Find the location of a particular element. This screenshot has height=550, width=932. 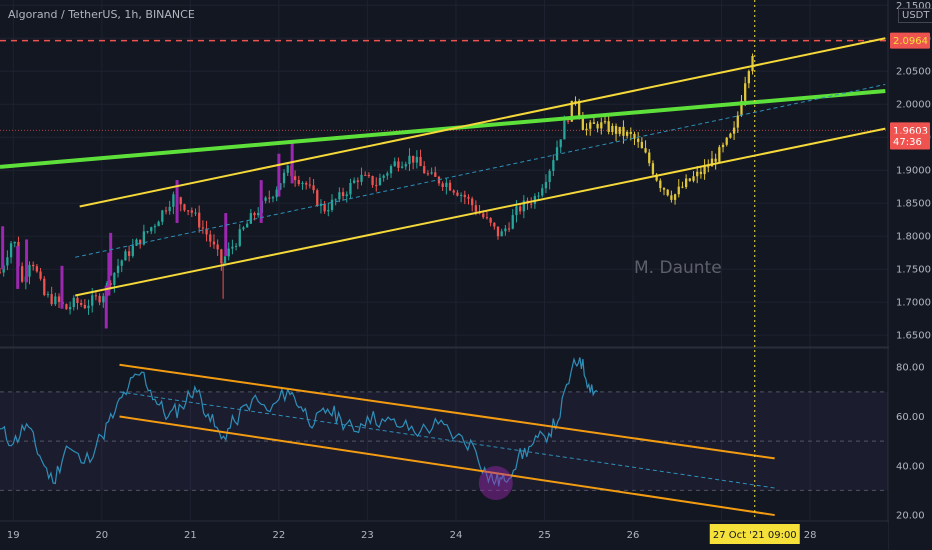

price-axis-background is located at coordinates (910, 275).